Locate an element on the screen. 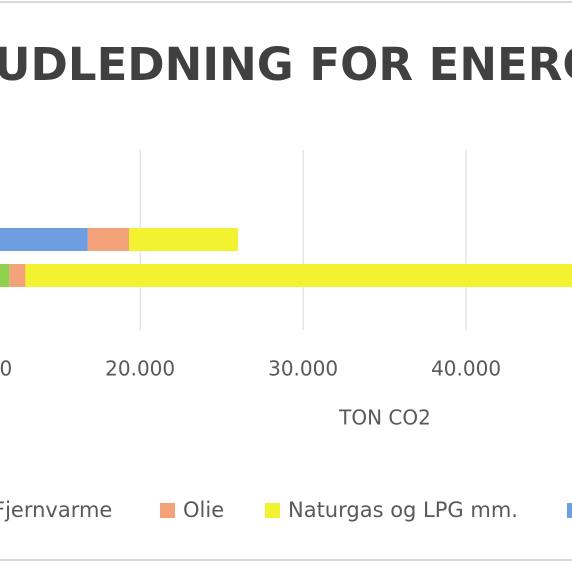 The height and width of the screenshot is (572, 572). x-tick-label: 40.000 is located at coordinates (466, 369).